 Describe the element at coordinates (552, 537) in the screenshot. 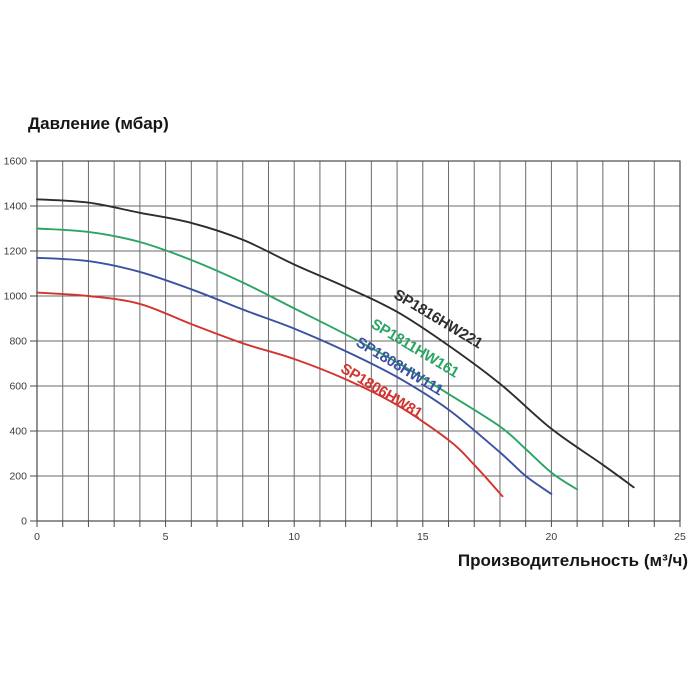

I see `x-tick-label: 20` at that location.